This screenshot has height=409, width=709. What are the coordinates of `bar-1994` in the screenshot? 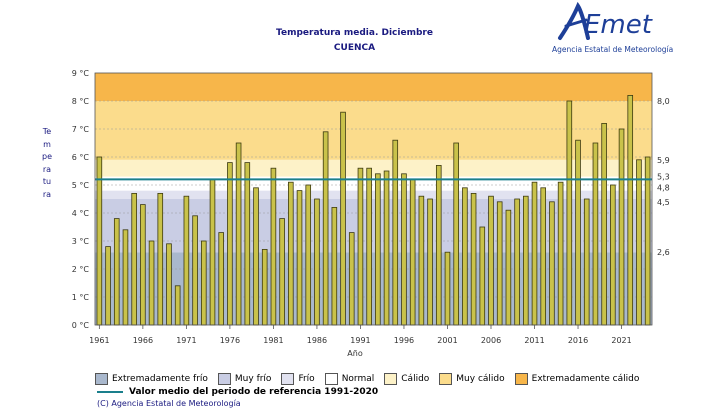 It's located at (386, 248).